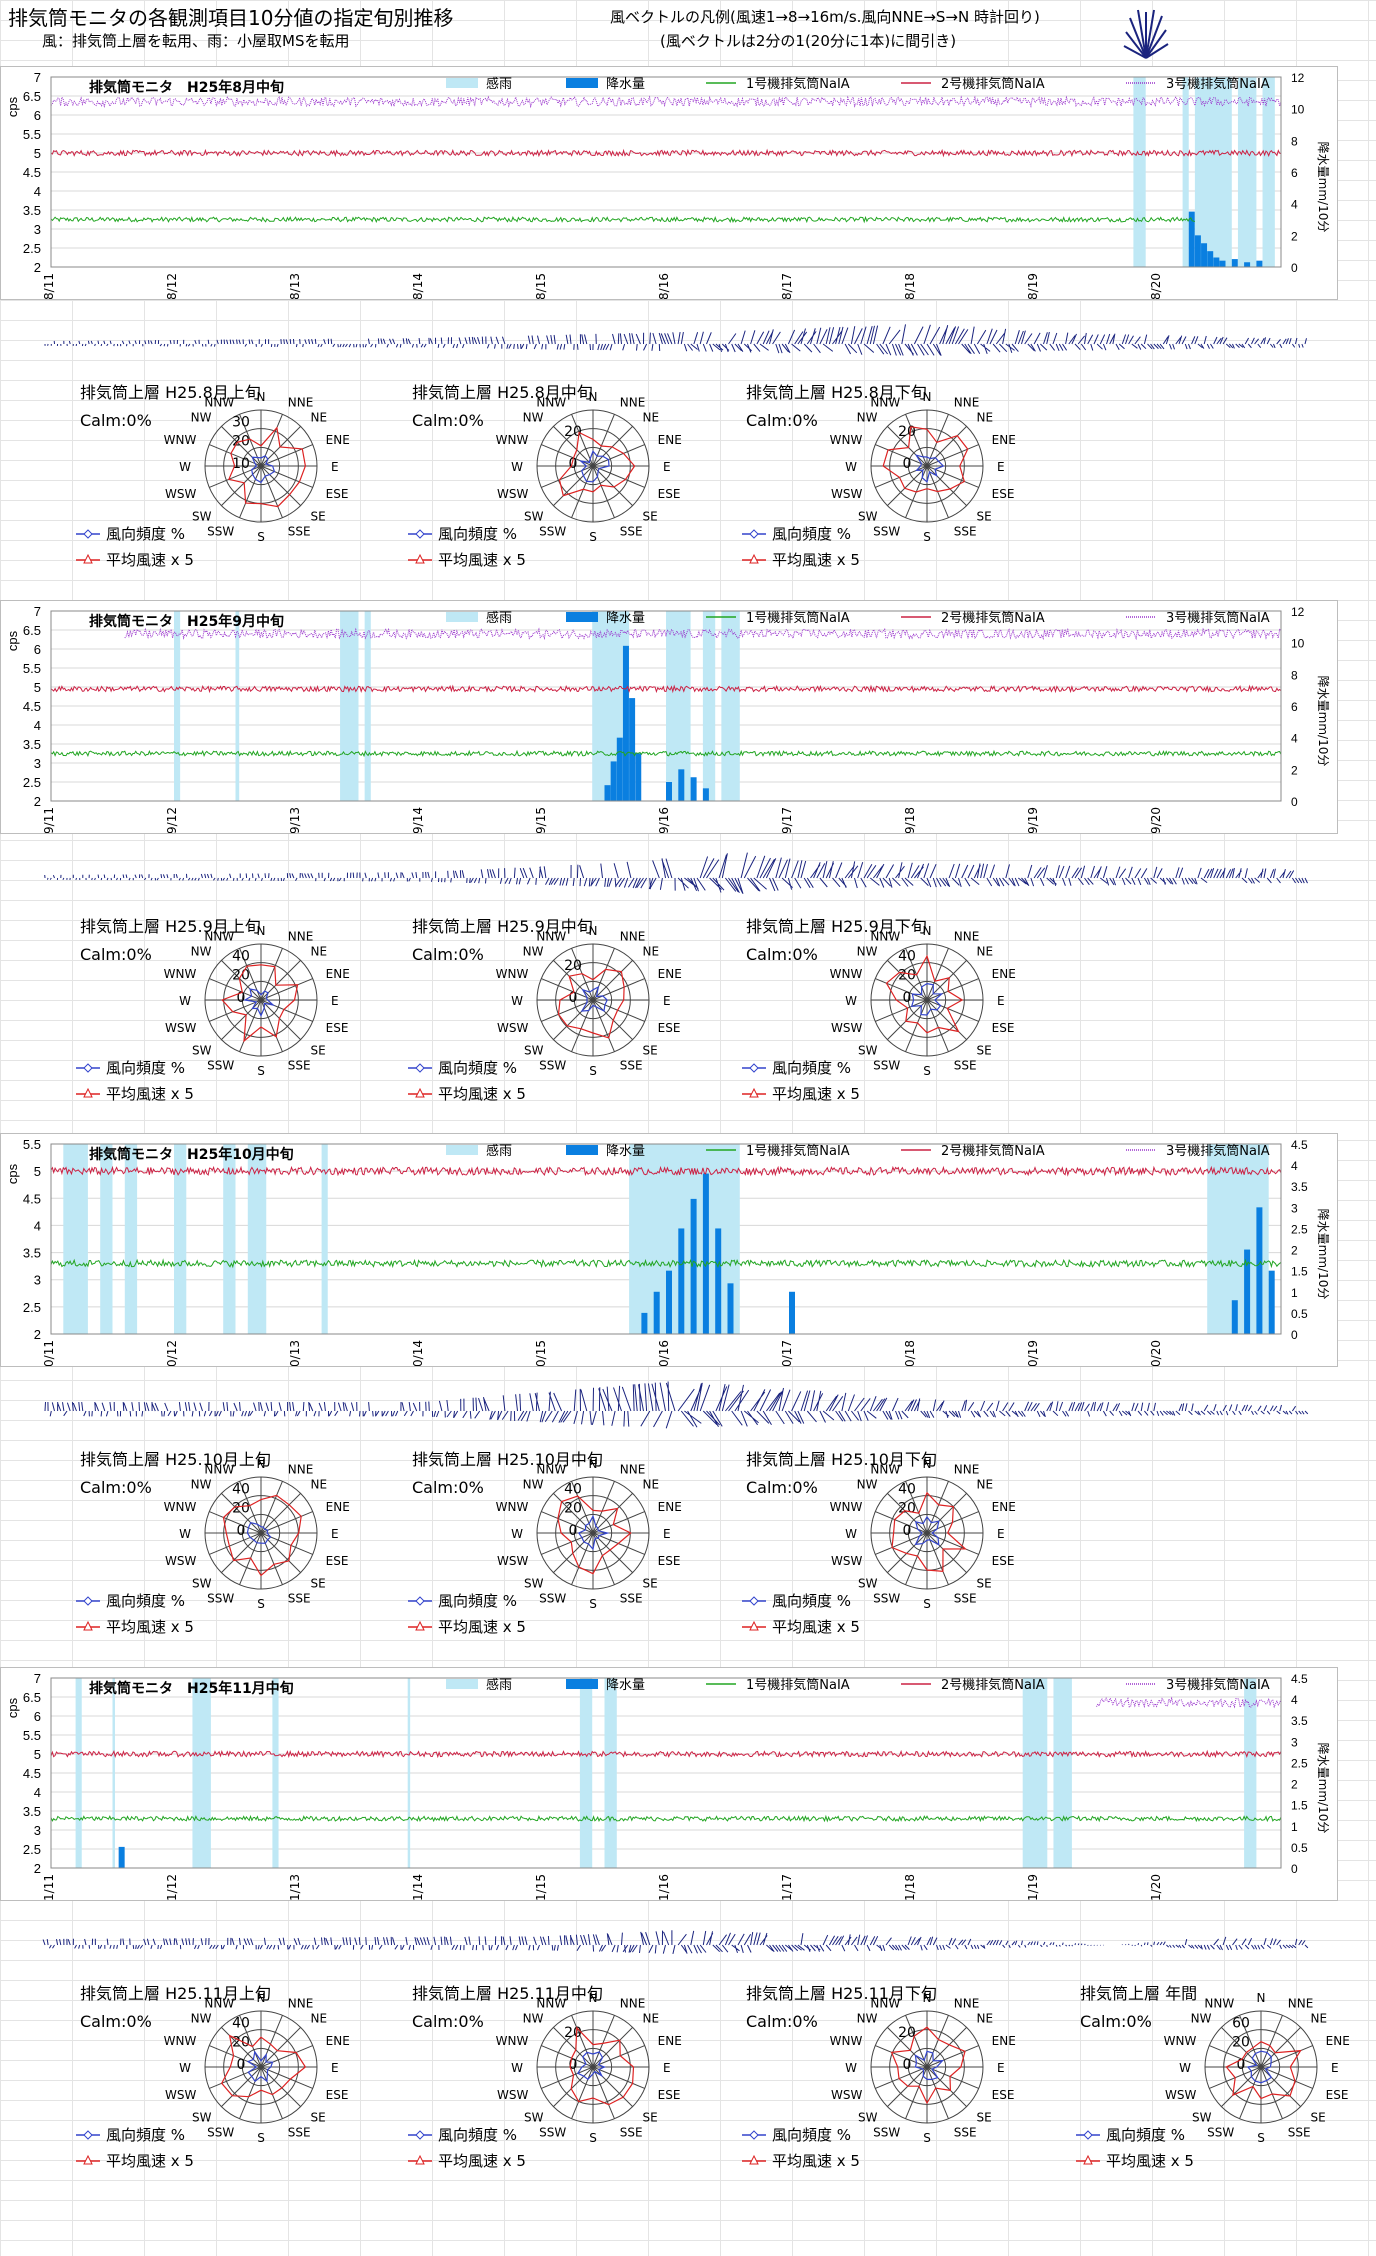 The width and height of the screenshot is (1376, 2256). Describe the element at coordinates (573, 1490) in the screenshot. I see `rose-ring-label: 40` at that location.